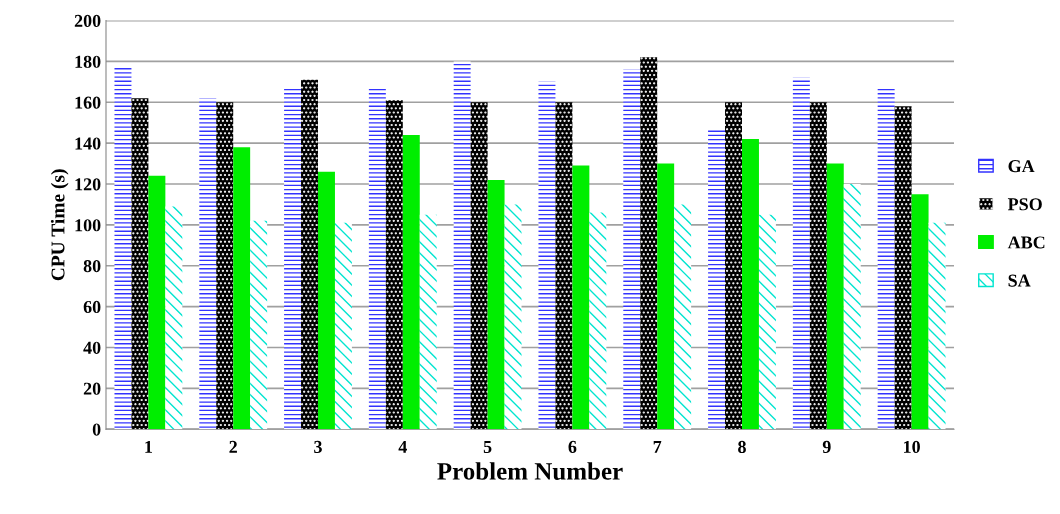 The image size is (1060, 514). Describe the element at coordinates (657, 447) in the screenshot. I see `x-tick-label: 7` at that location.